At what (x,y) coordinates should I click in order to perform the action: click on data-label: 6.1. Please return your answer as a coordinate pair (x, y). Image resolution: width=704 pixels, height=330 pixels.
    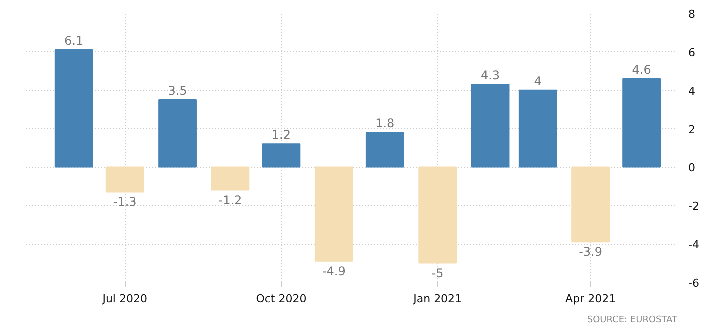
    Looking at the image, I should click on (74, 41).